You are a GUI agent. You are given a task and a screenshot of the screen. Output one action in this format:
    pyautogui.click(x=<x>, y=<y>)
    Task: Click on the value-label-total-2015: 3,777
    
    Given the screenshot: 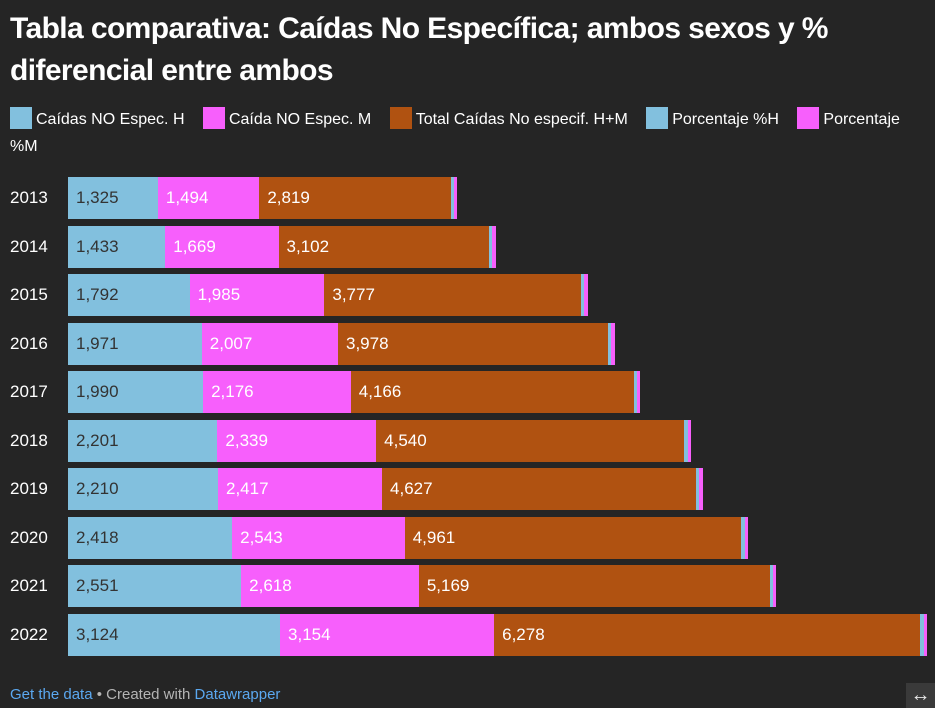 What is the action you would take?
    pyautogui.click(x=353, y=294)
    